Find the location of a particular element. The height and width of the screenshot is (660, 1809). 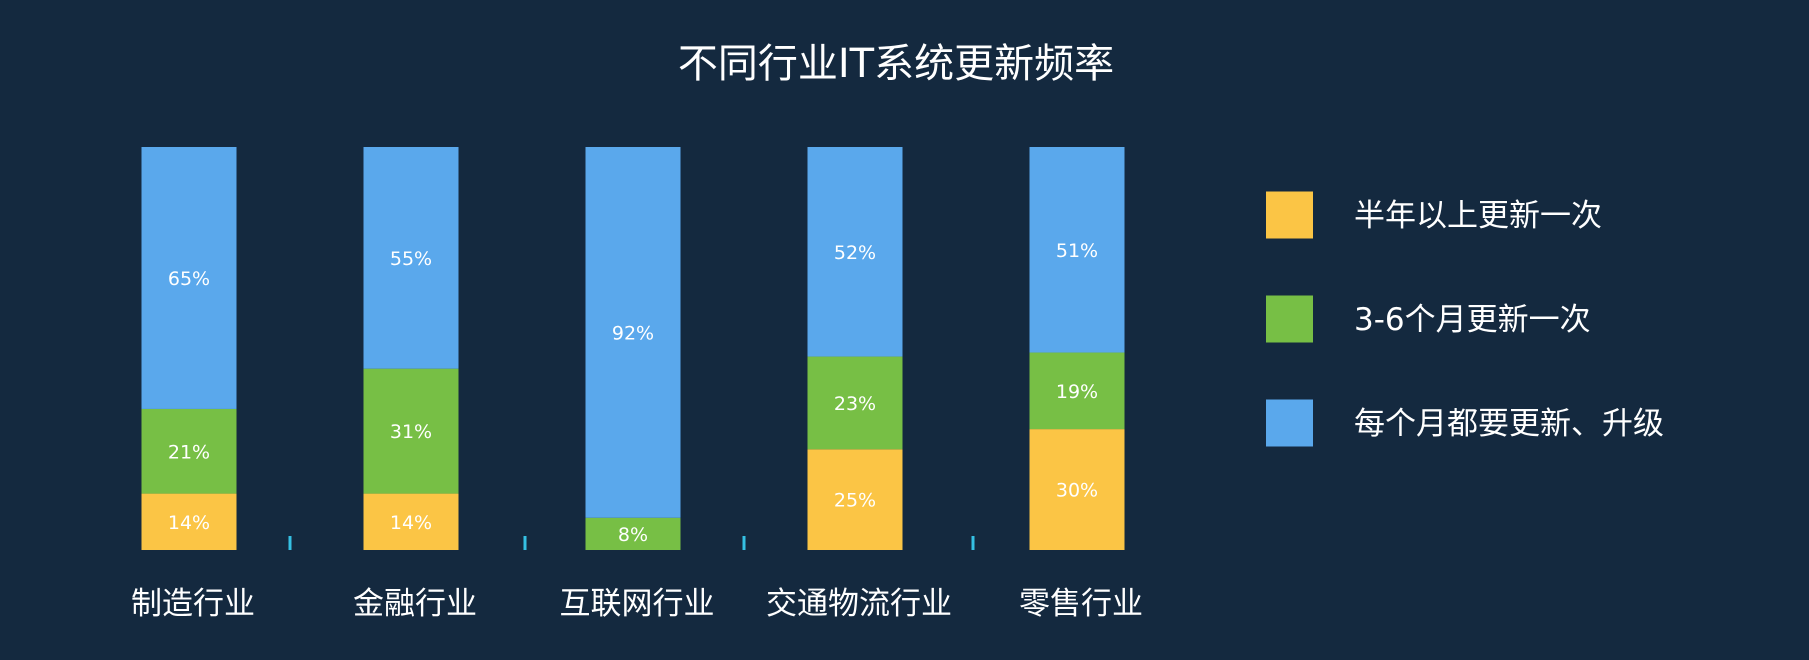

data-label: 23% is located at coordinates (855, 404).